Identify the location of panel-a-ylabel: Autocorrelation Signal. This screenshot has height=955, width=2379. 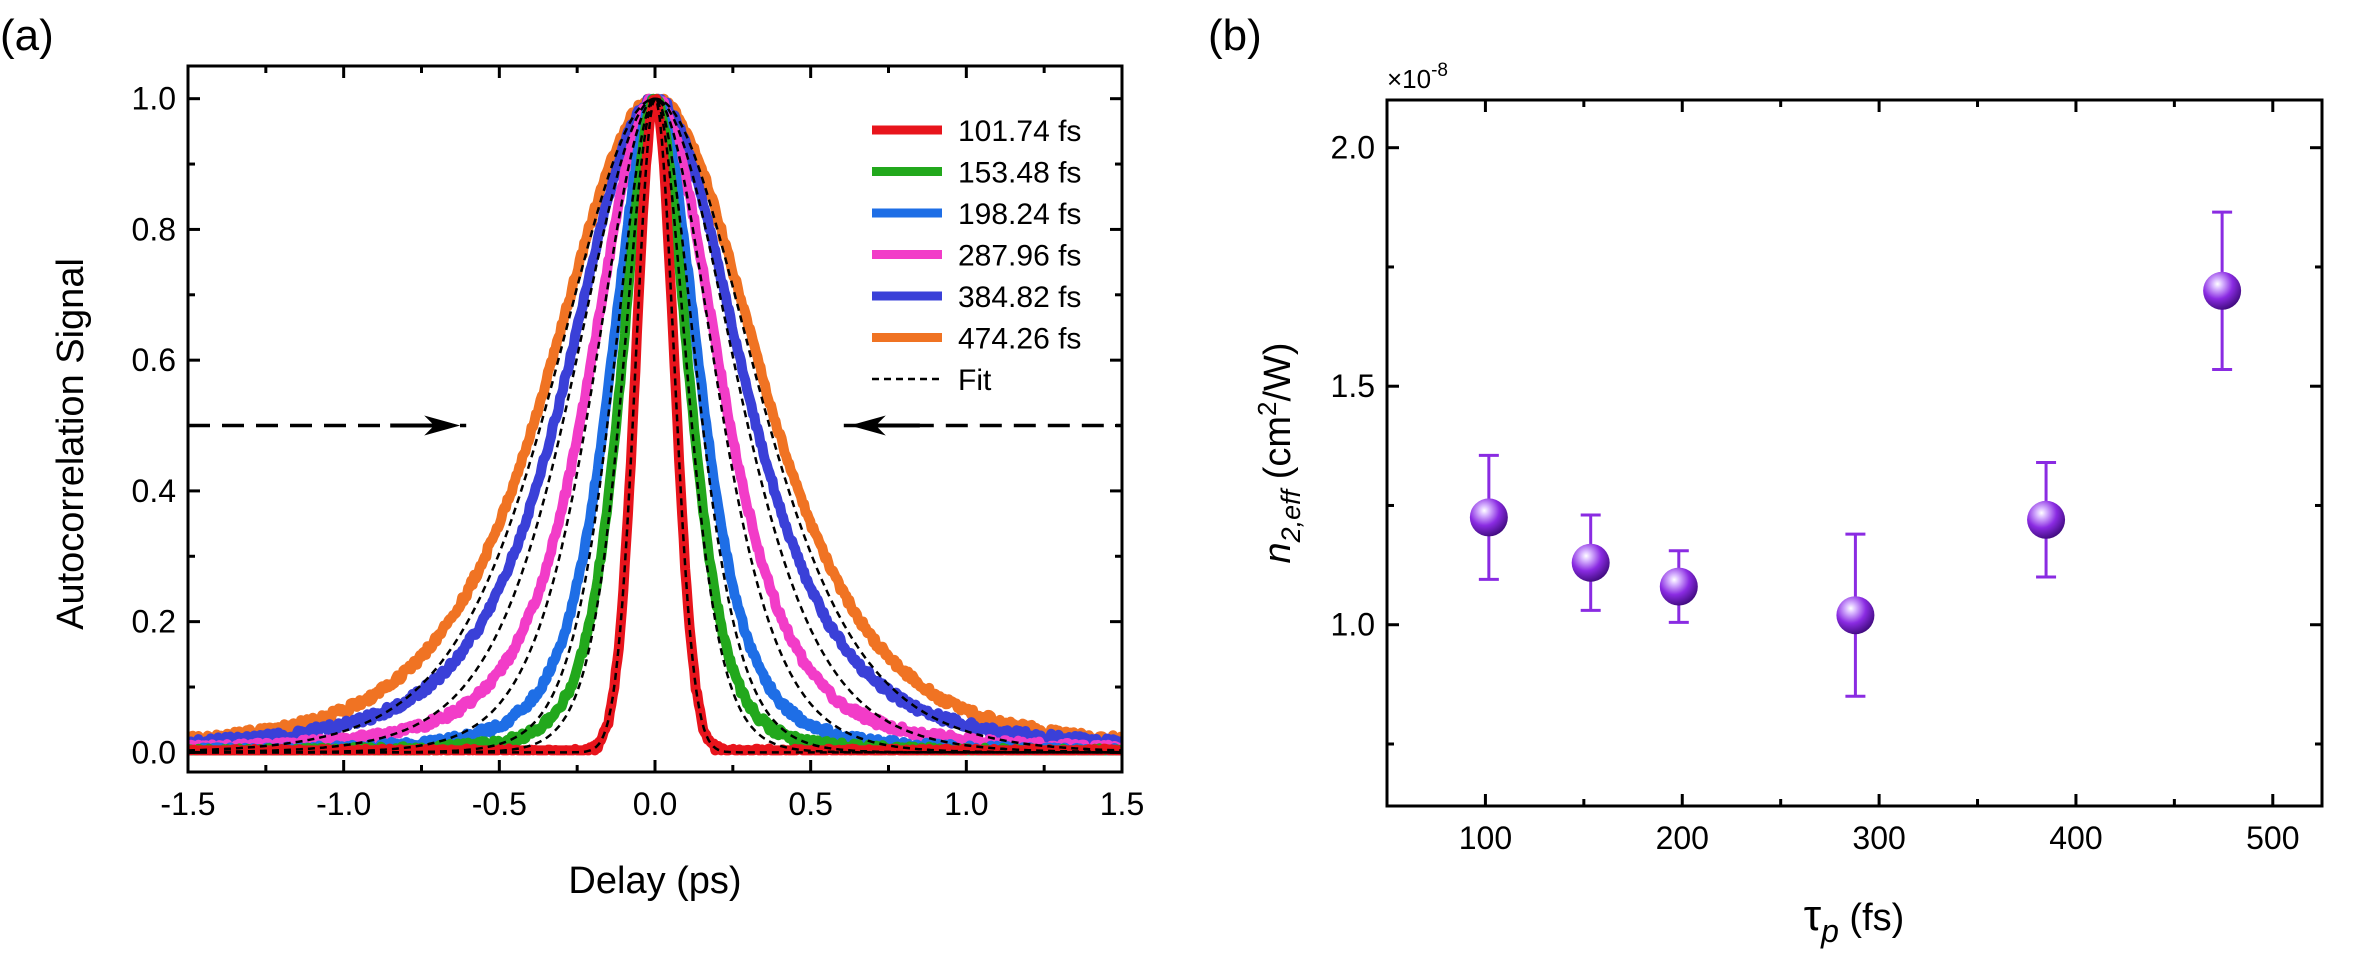
(71, 444).